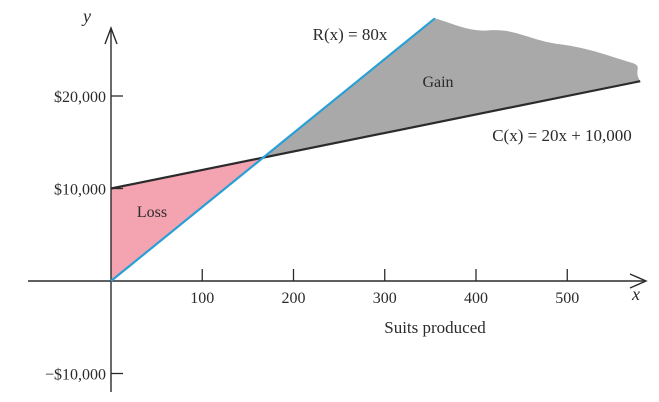 The image size is (659, 402). Describe the element at coordinates (294, 298) in the screenshot. I see `x-tick-label: 200` at that location.